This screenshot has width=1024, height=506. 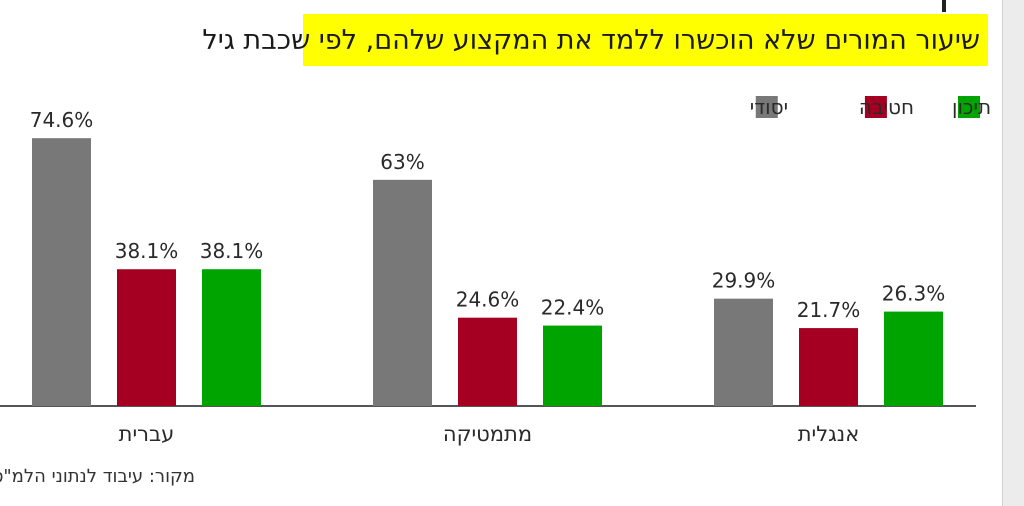 I want to click on legend-label-2: חטיבה, so click(x=886, y=107).